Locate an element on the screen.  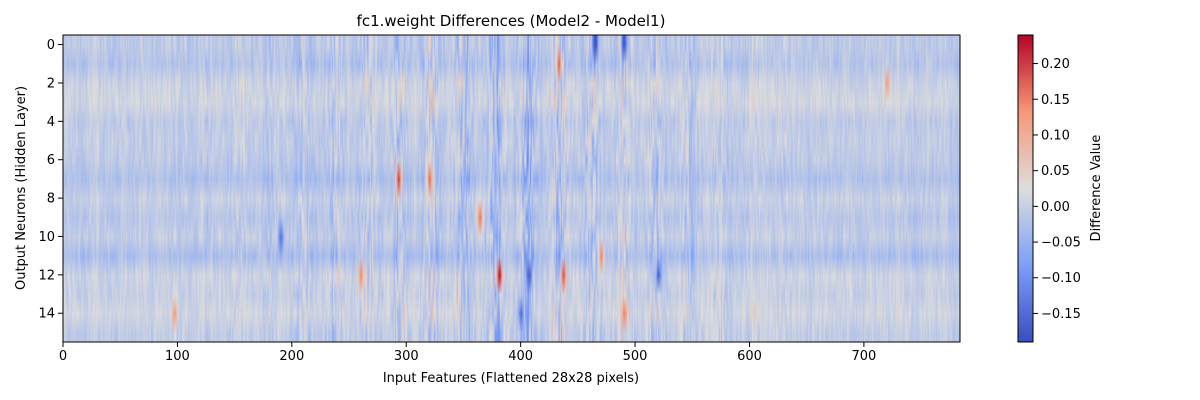
colorbar-gradient is located at coordinates (1025, 188).